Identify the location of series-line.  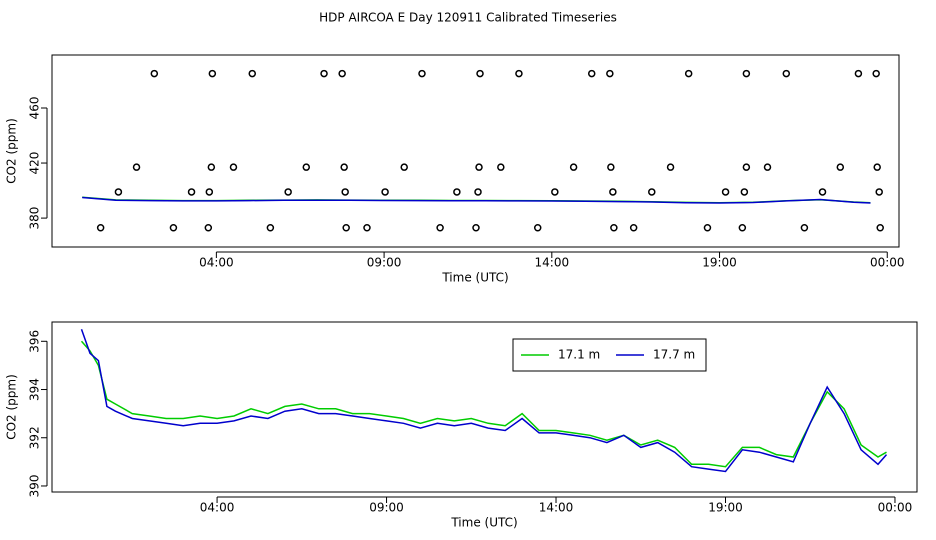
(476, 200).